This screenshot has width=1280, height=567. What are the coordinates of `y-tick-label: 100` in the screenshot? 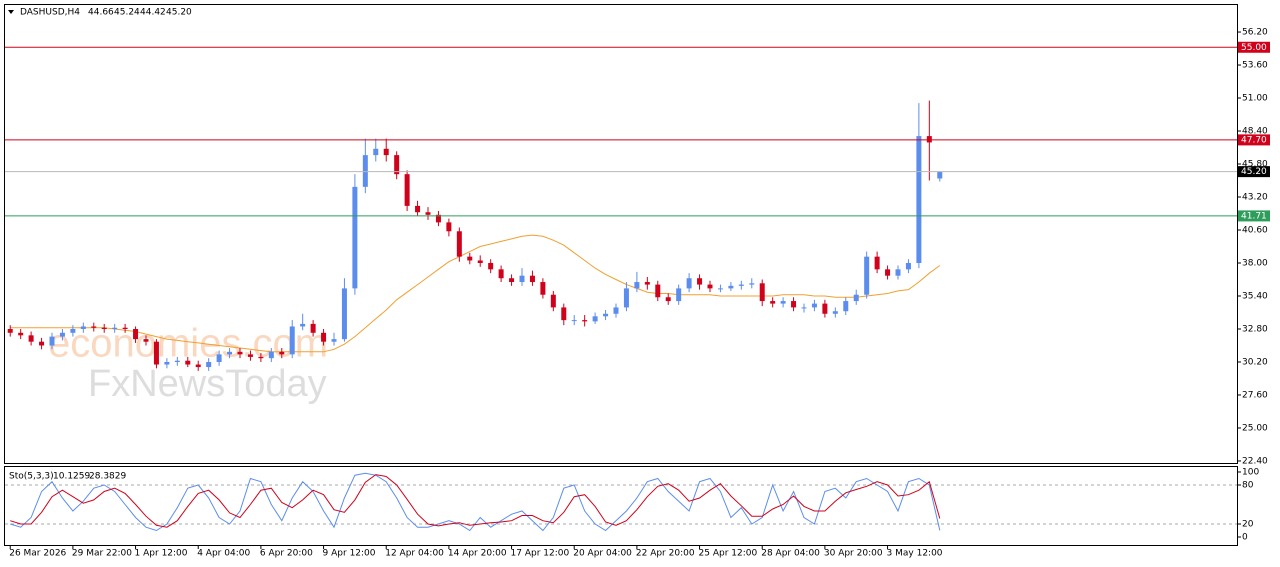 It's located at (1250, 472).